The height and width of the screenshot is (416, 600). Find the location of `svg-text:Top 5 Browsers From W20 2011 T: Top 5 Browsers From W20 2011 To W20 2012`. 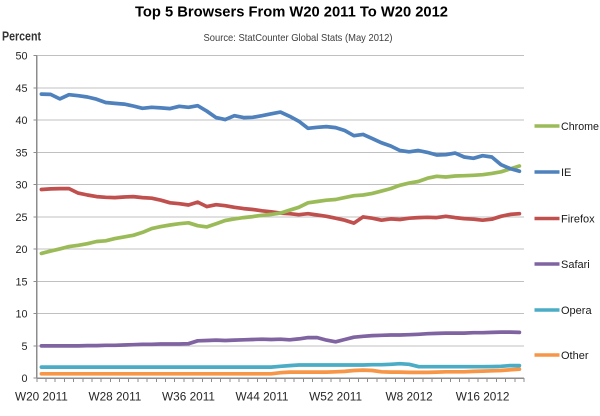

svg-text:Top 5 Browsers From W20 2011 T: Top 5 Browsers From W20 2011 To W20 2012 is located at coordinates (291, 11).